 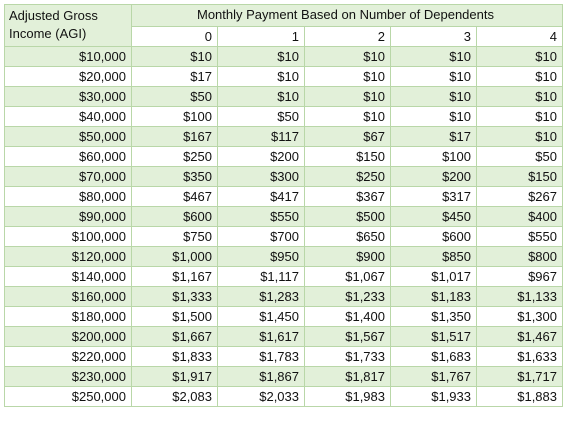 What do you see at coordinates (433, 296) in the screenshot?
I see `payment-cell: $1,183` at bounding box center [433, 296].